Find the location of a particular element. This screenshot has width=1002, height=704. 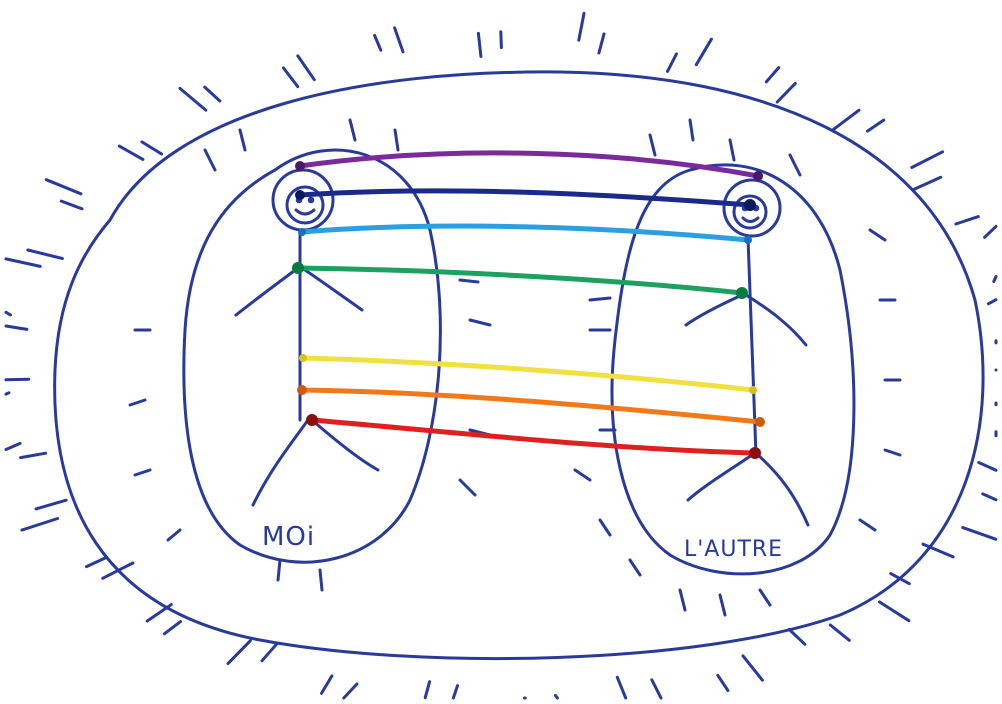

connection-yellow is located at coordinates (528, 374).